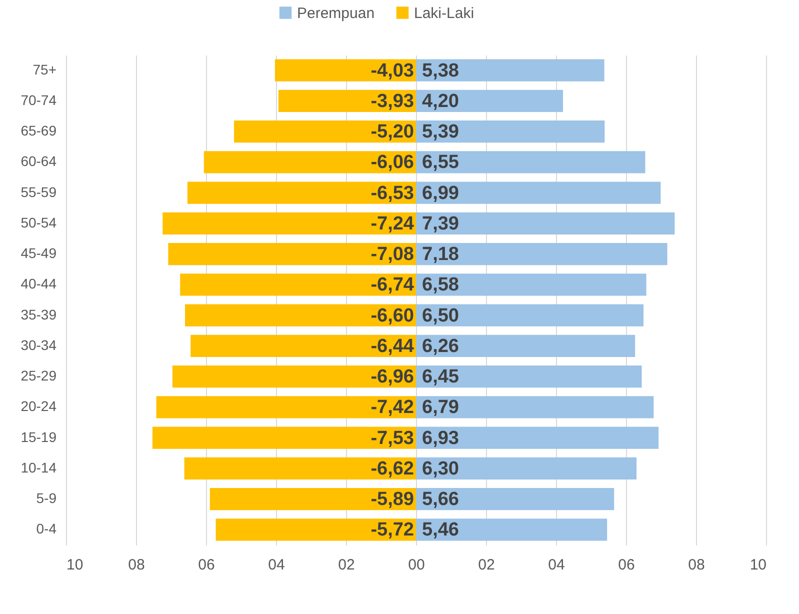  I want to click on data-label: 6,79, so click(440, 407).